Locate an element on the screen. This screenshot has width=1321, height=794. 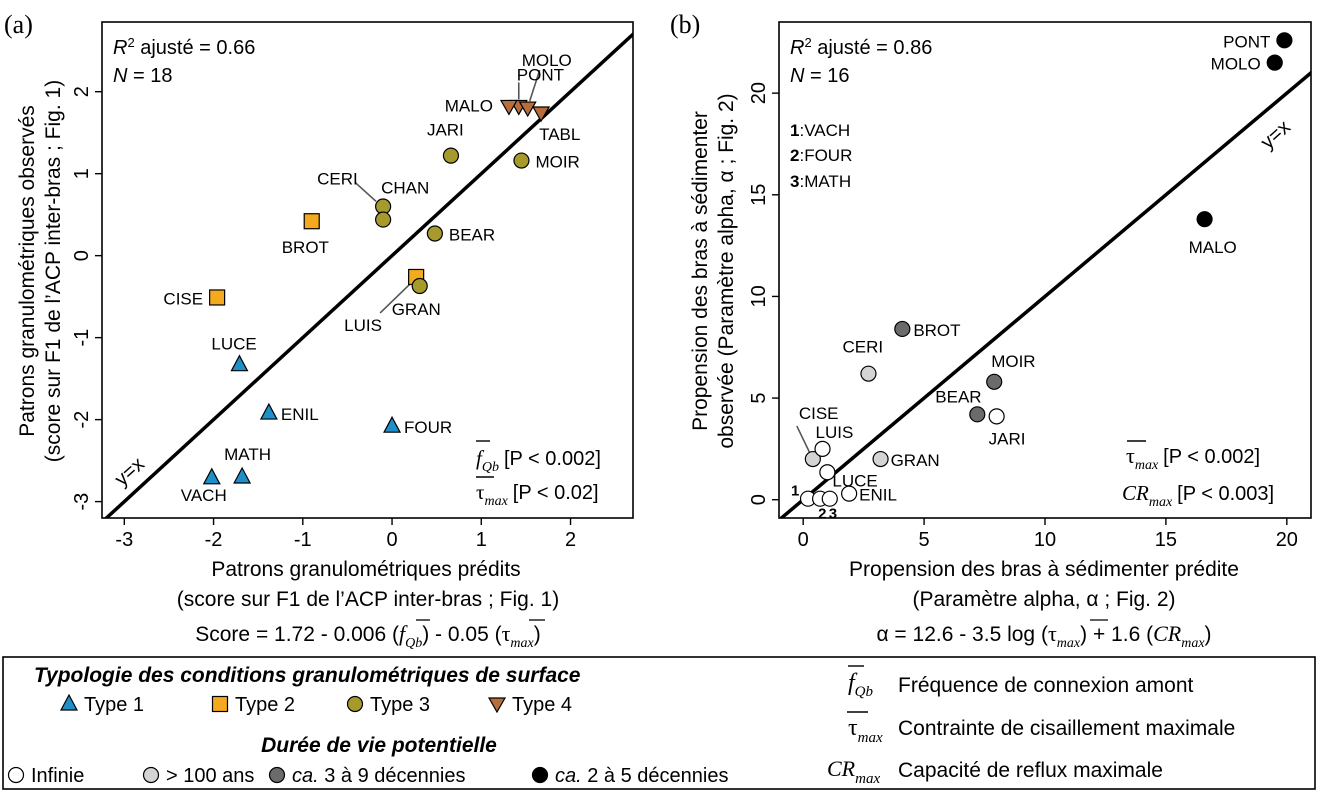
x-tick-label-a: 2 is located at coordinates (570, 540).